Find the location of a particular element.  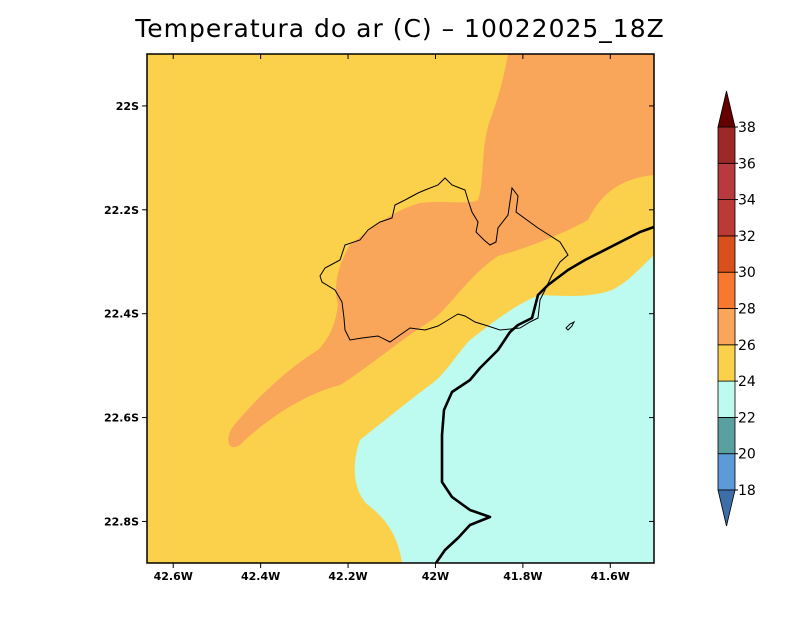

colorbar-label: 38 is located at coordinates (747, 128).